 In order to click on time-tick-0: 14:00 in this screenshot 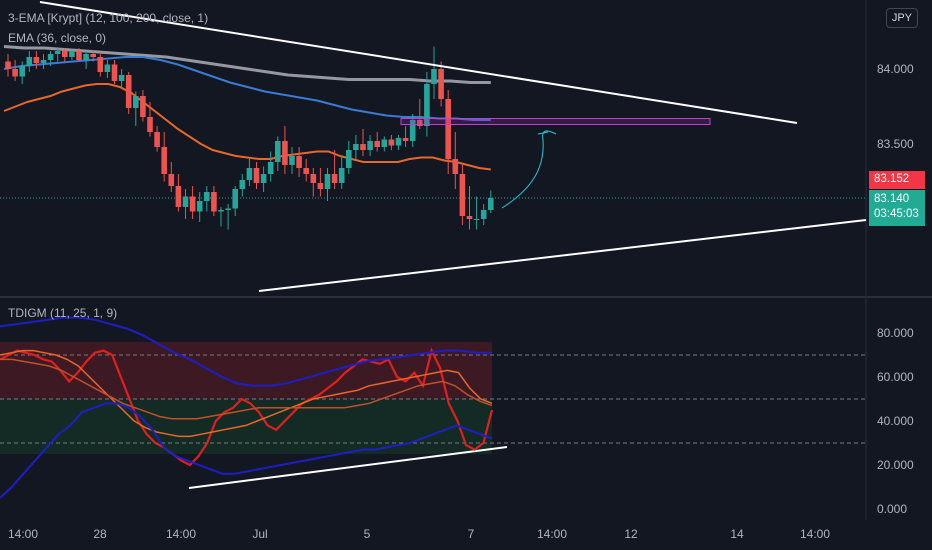, I will do `click(23, 534)`.